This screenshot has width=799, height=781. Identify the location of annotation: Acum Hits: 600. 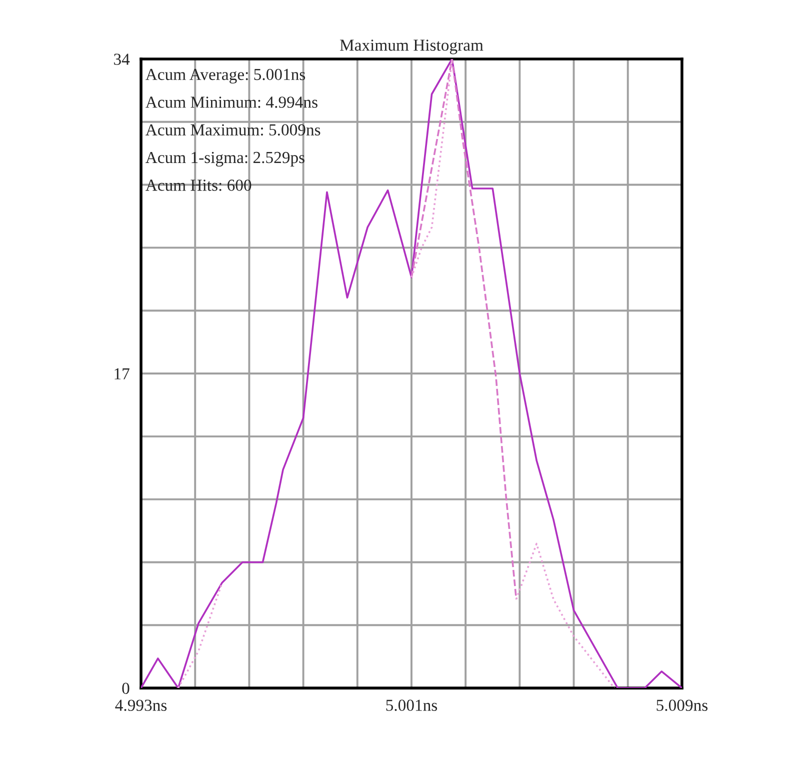
(199, 185).